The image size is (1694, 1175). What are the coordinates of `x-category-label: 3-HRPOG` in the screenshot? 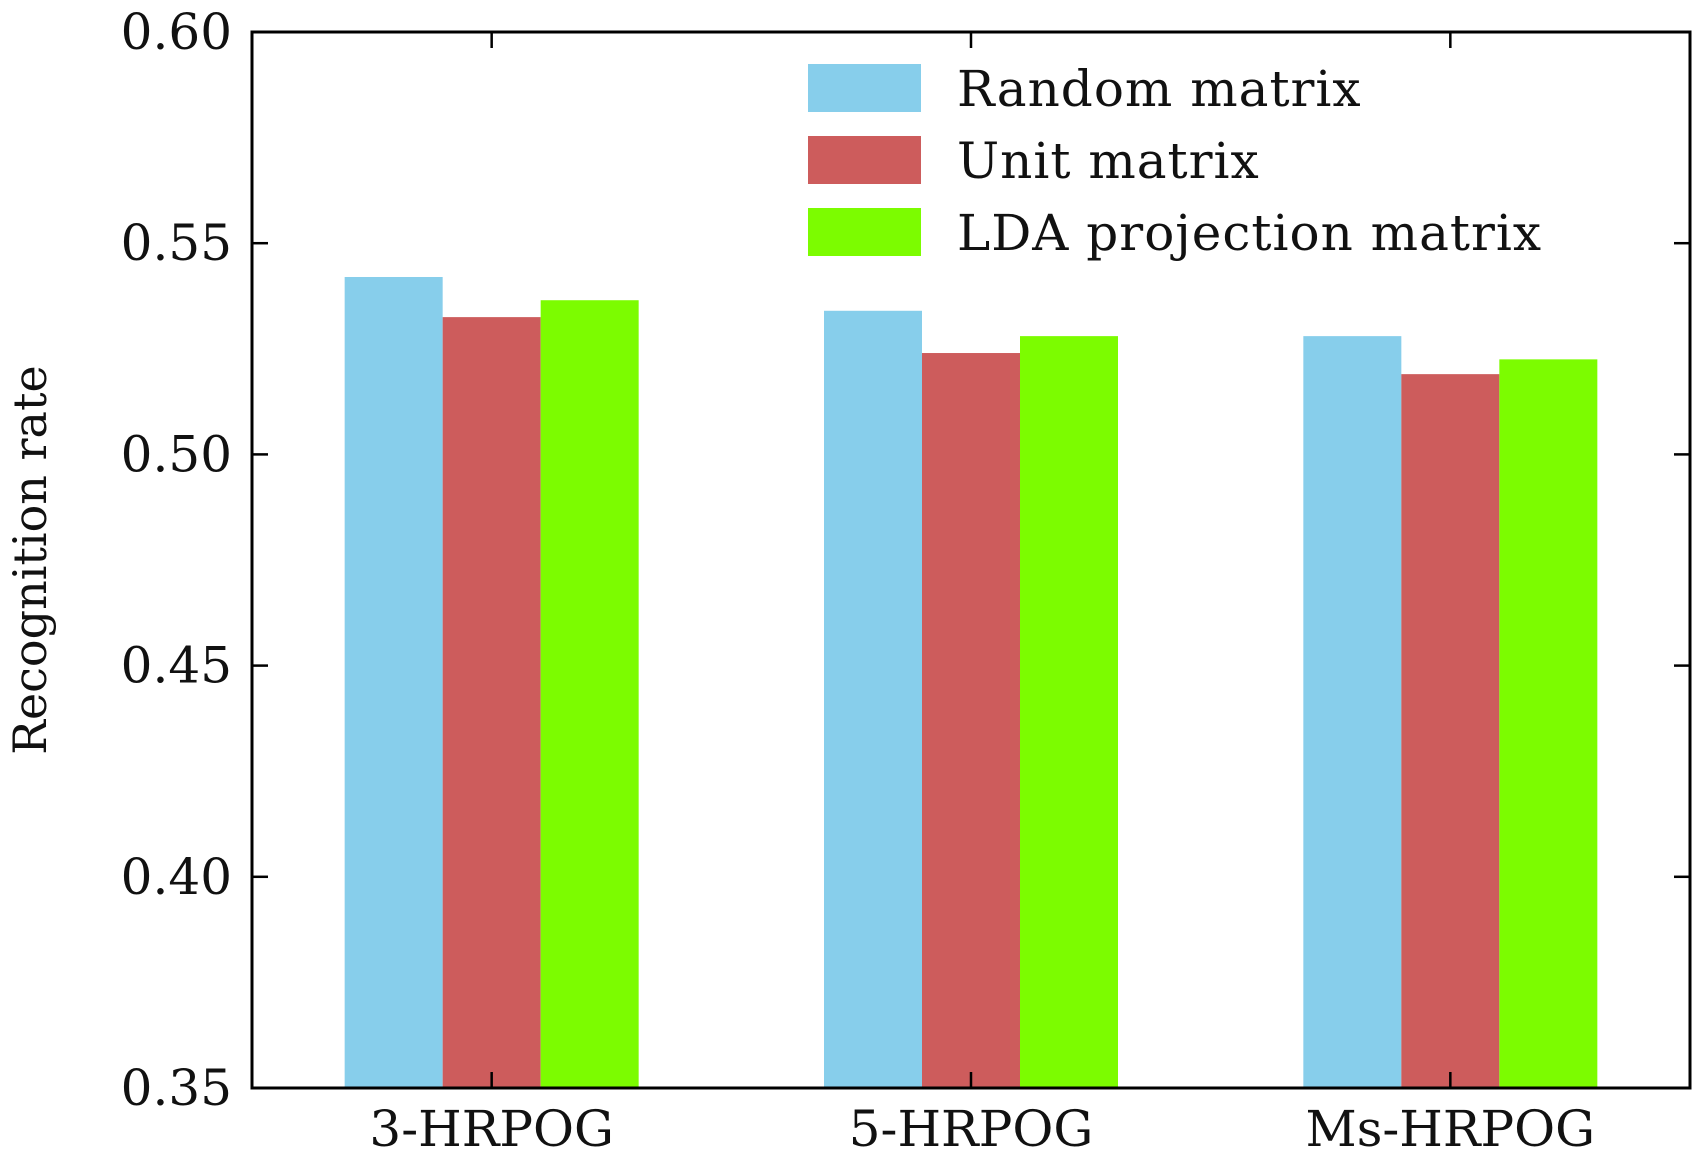 It's located at (491, 1129).